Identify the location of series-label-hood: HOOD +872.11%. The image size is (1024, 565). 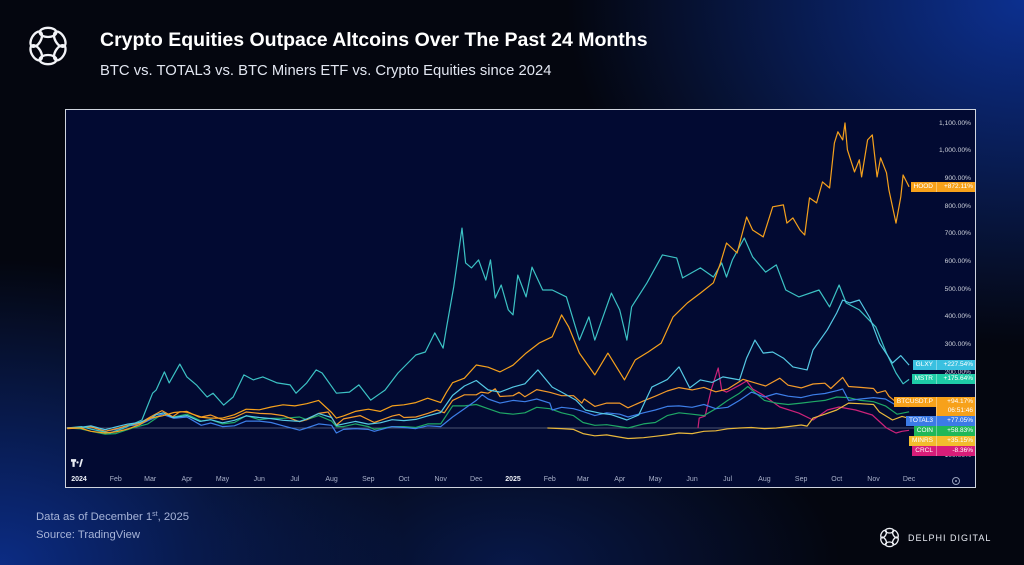
(942, 186).